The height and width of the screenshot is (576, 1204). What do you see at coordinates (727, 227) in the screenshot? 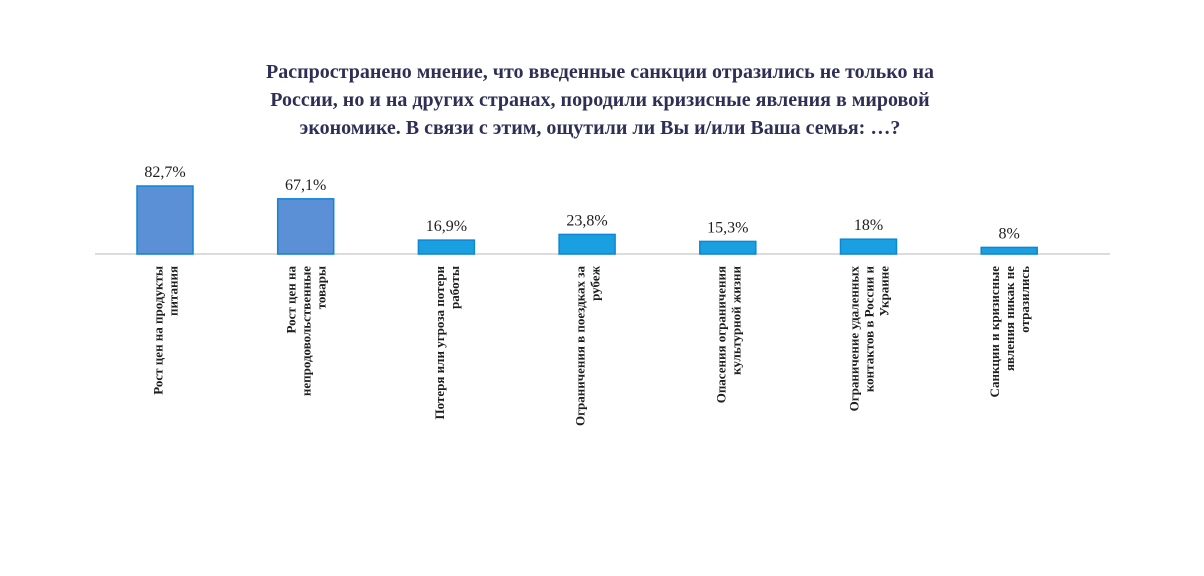
I see `data-label: 15,3%` at bounding box center [727, 227].